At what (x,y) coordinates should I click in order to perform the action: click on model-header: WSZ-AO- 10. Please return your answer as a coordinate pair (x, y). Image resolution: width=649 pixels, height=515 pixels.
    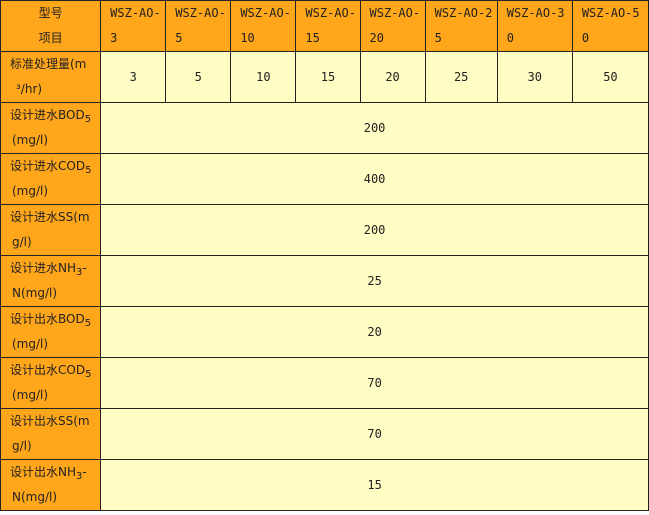
    Looking at the image, I should click on (263, 26).